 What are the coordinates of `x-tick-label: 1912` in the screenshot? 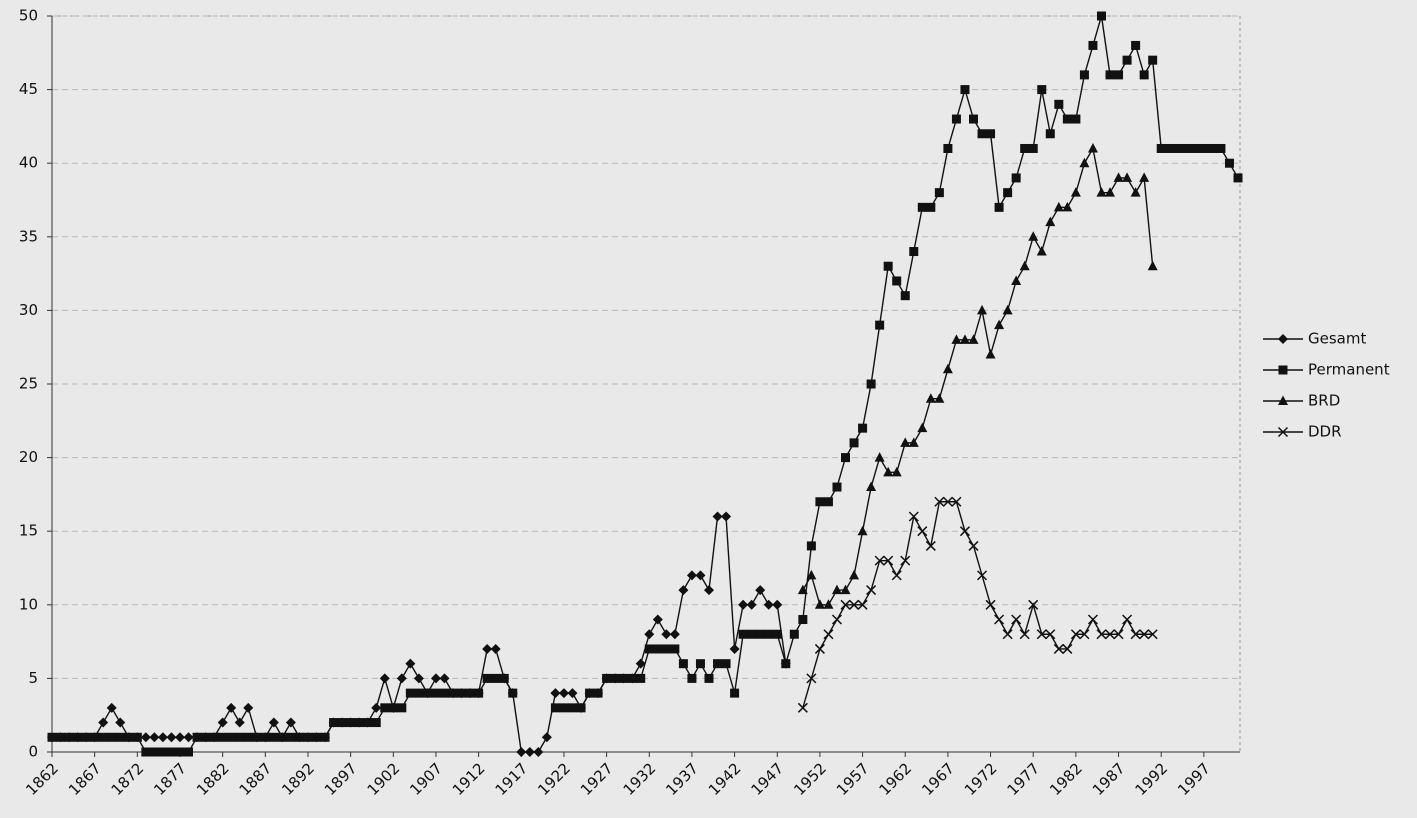 It's located at (469, 779).